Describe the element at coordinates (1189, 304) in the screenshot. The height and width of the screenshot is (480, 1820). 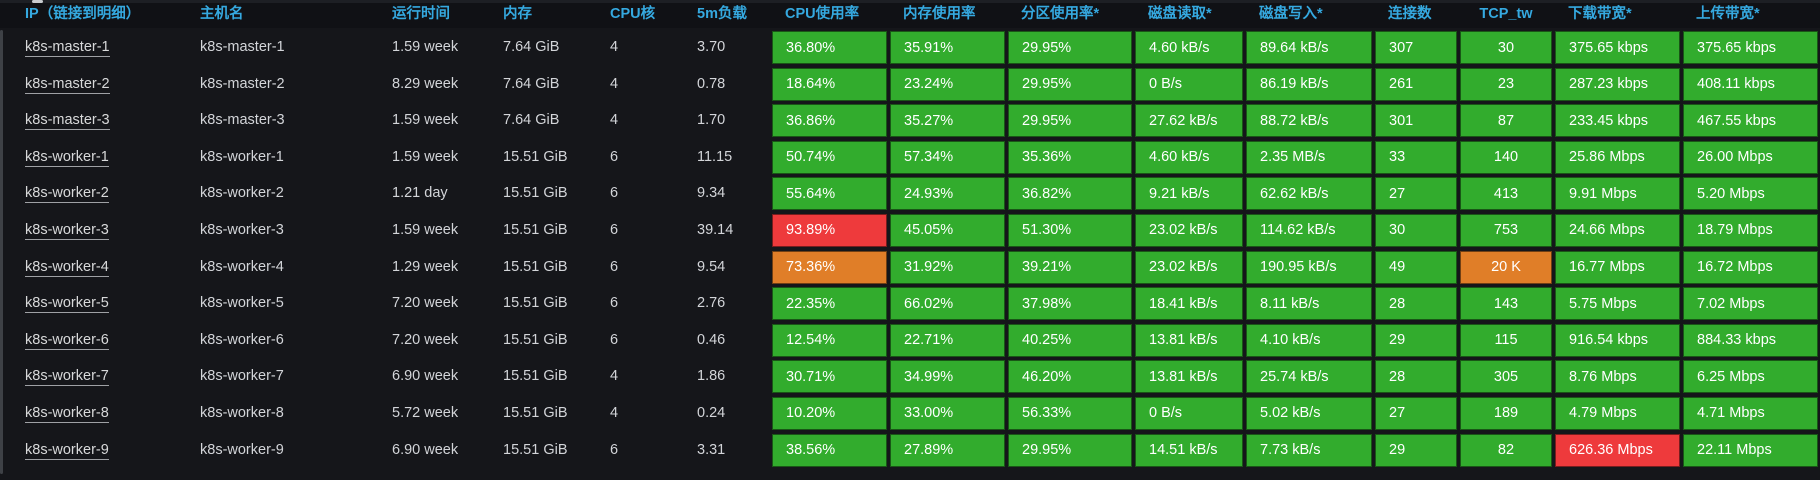
I see `cell-disk_read: 18.41 kB/s` at that location.